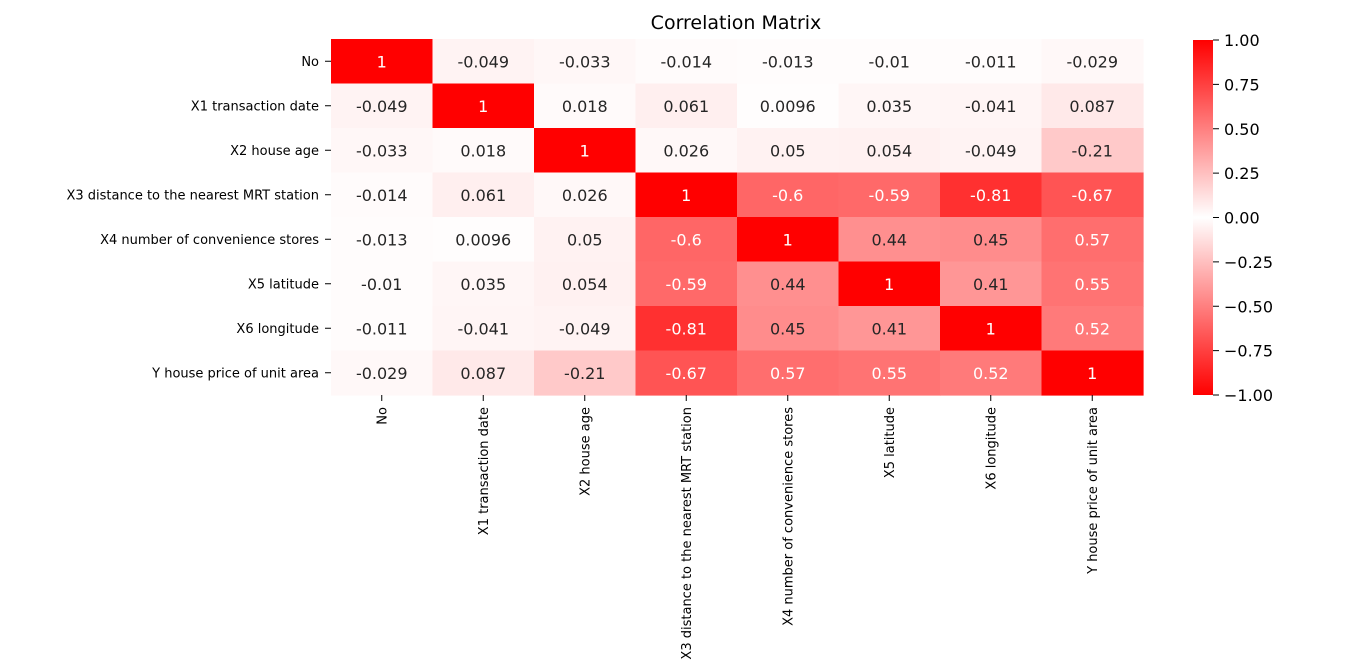 This screenshot has width=1366, height=662. I want to click on cell-value-label: -0.01, so click(381, 284).